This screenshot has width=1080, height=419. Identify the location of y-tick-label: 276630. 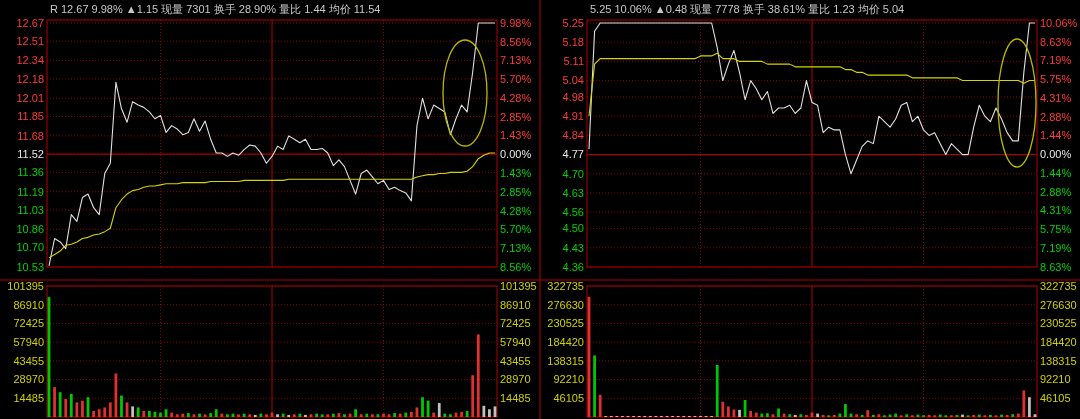
(565, 304).